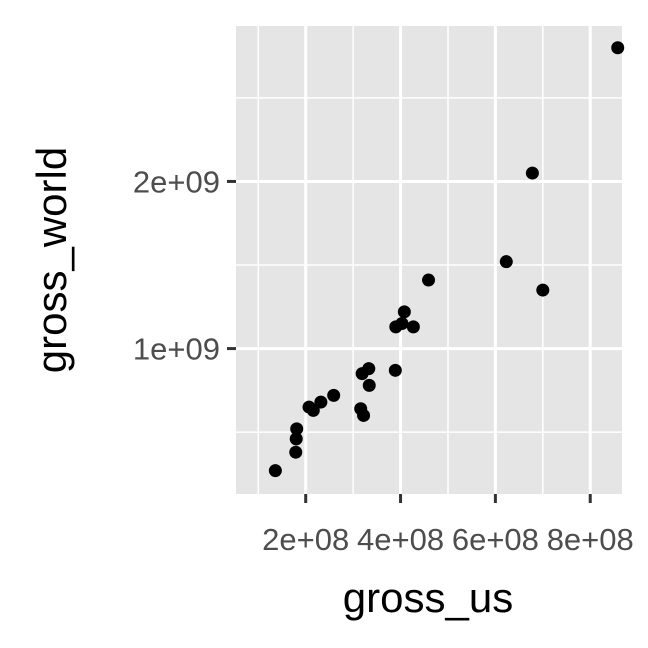 The image size is (648, 648). What do you see at coordinates (495, 539) in the screenshot?
I see `x-tick-label: 6e+08` at bounding box center [495, 539].